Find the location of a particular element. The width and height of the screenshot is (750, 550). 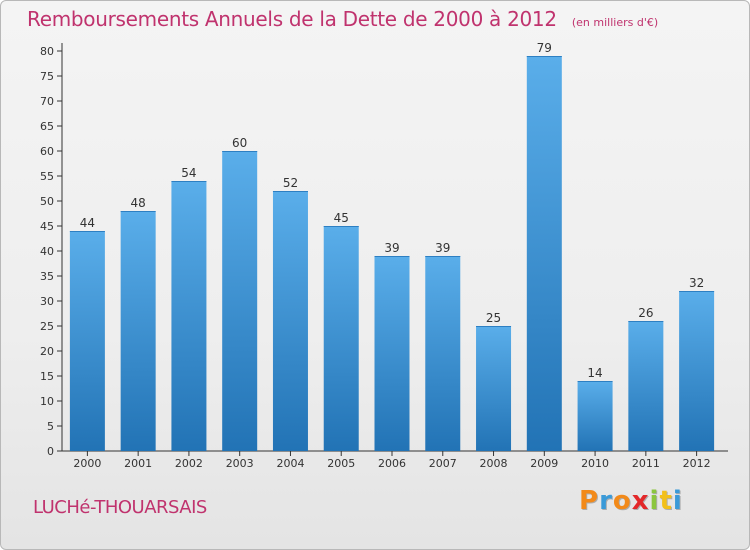

x-tick-label: 2005 is located at coordinates (341, 463).